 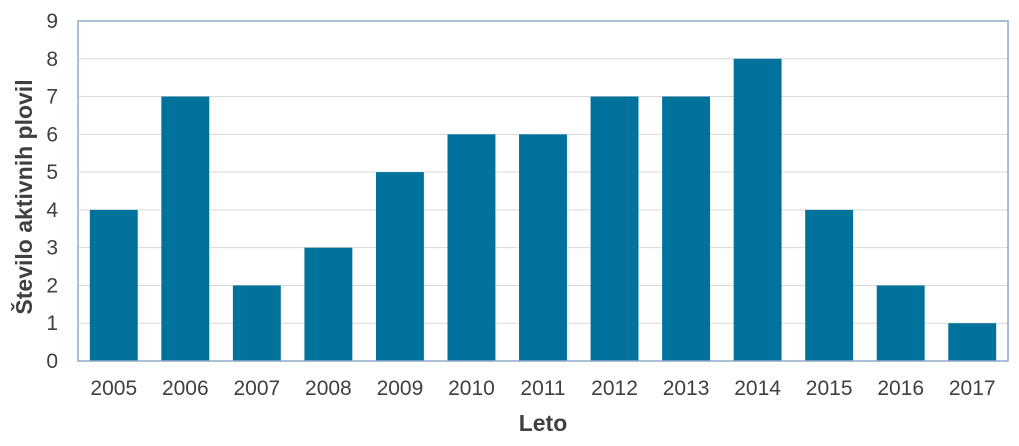 What do you see at coordinates (757, 388) in the screenshot?
I see `x-tick-label: 2014` at bounding box center [757, 388].